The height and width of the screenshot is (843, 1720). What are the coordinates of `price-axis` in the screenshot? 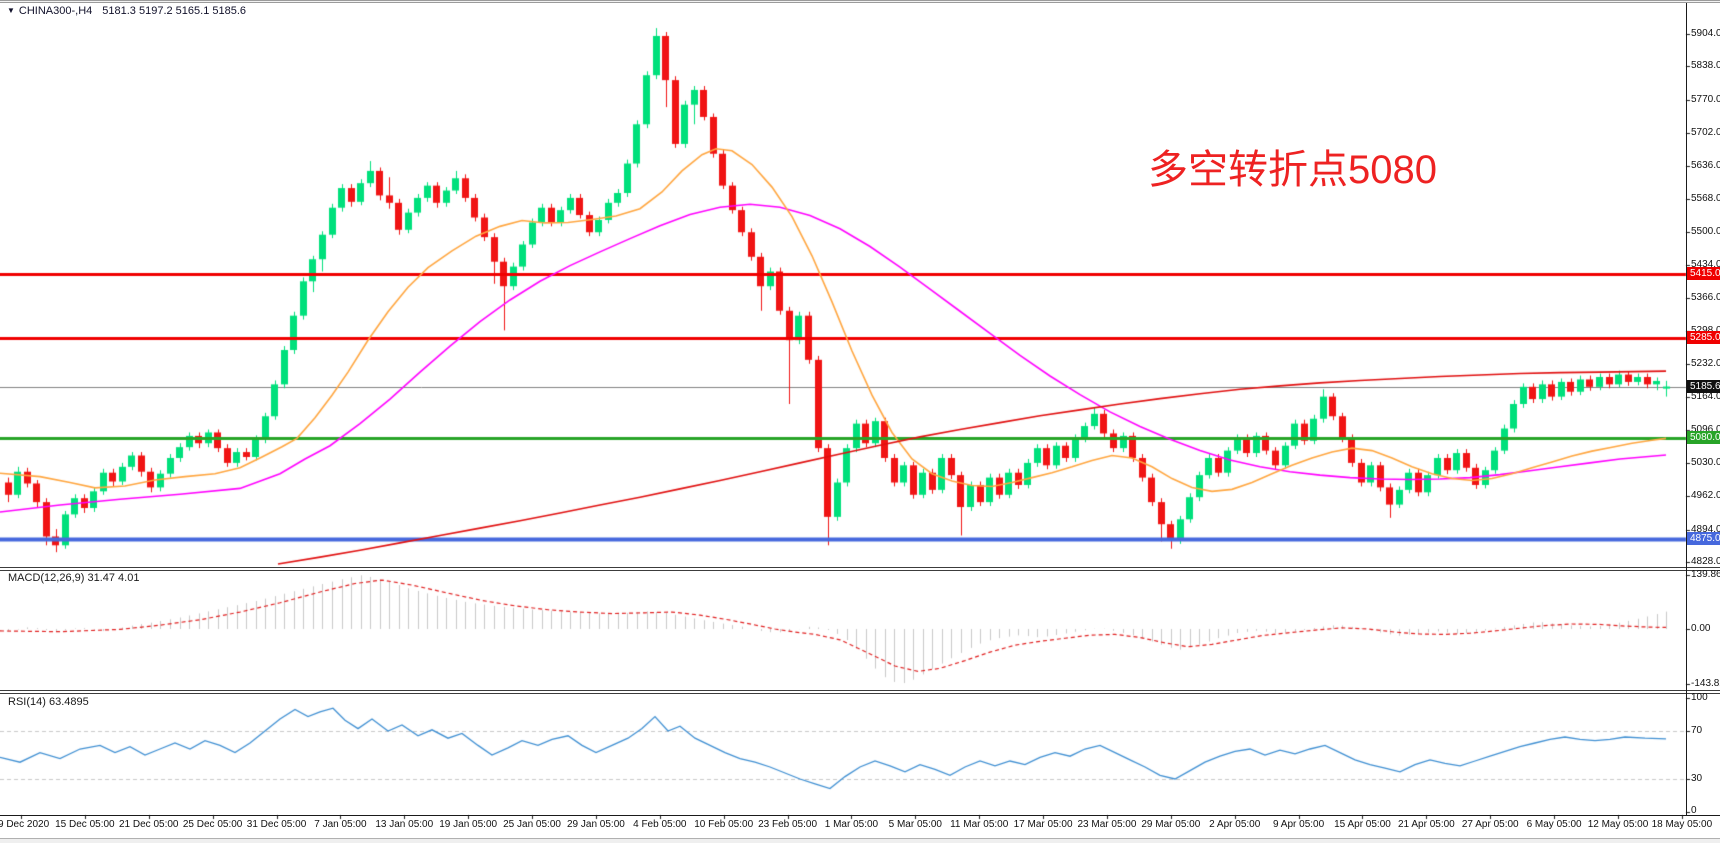 It's located at (1703, 409).